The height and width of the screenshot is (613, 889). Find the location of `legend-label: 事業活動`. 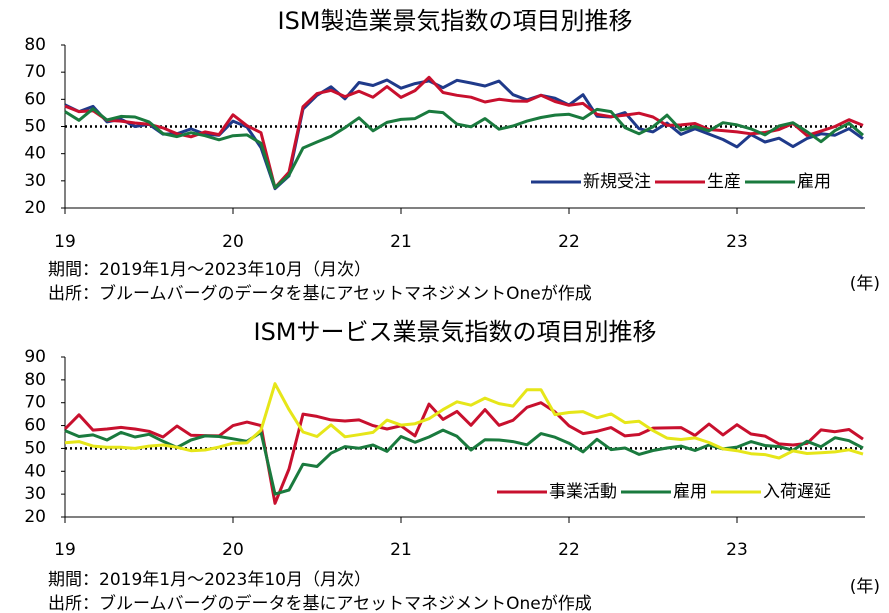

legend-label: 事業活動 is located at coordinates (583, 492).